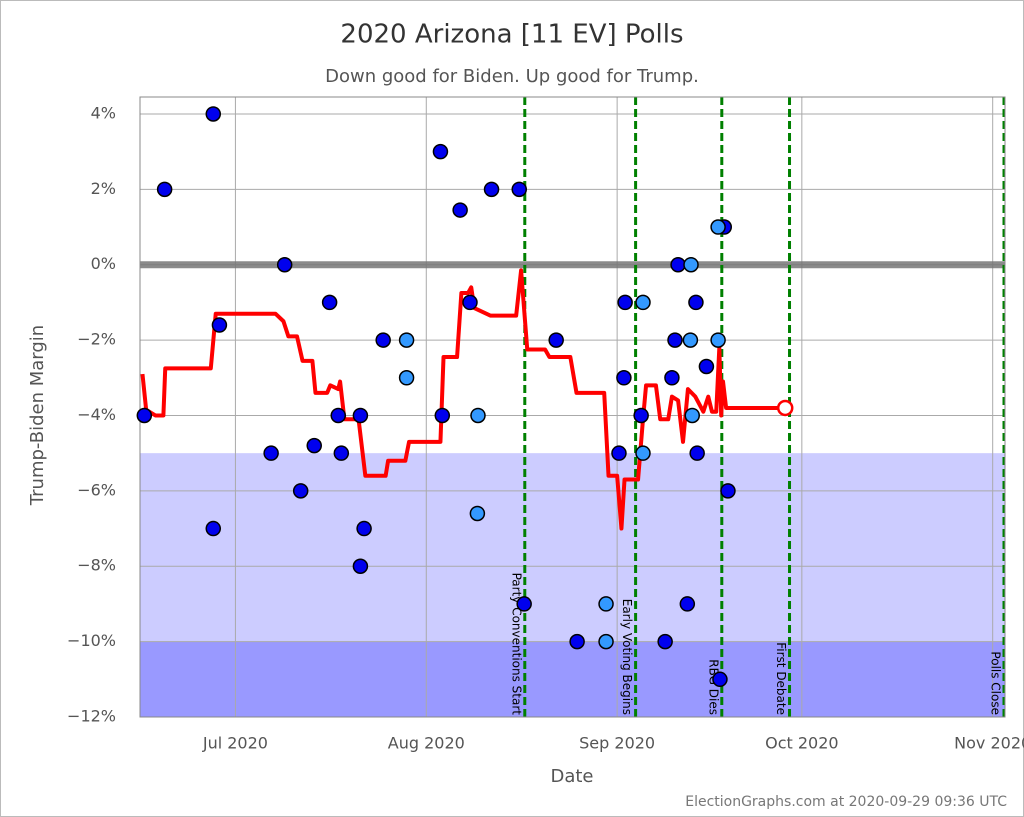 This screenshot has width=1024, height=817. I want to click on x-tick-label: Nov 2020, so click(989, 743).